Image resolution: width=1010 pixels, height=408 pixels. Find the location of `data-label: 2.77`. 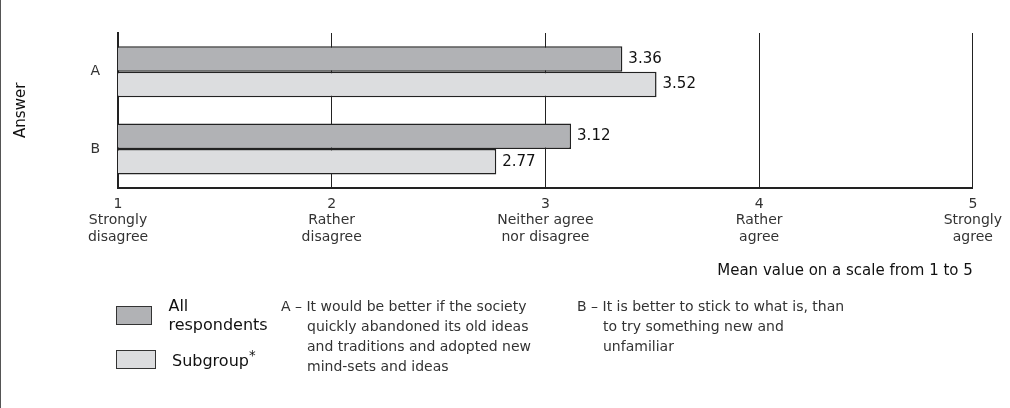

data-label: 2.77 is located at coordinates (519, 160).